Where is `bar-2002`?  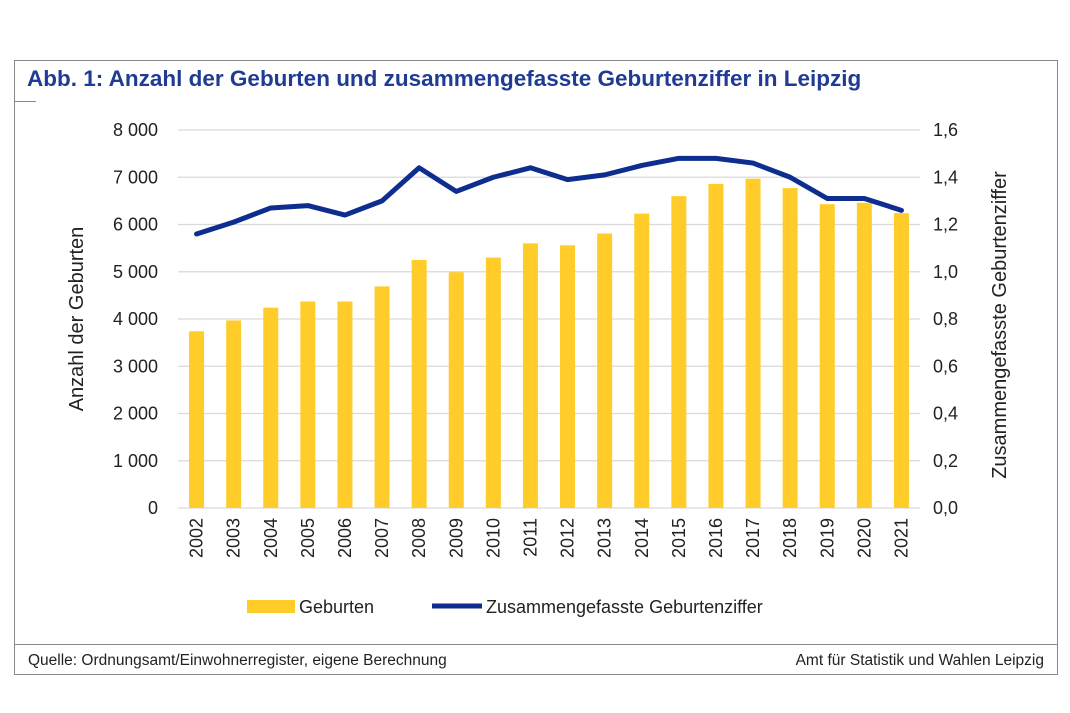
bar-2002 is located at coordinates (197, 419).